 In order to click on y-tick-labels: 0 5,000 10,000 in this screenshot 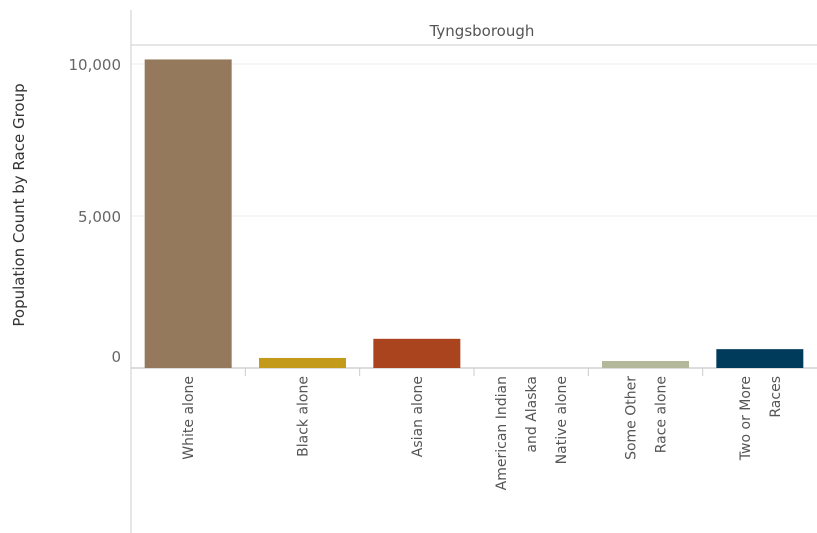, I will do `click(95, 211)`.